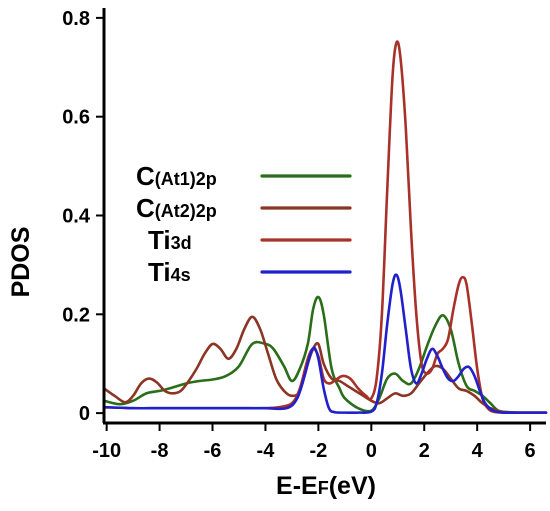  Describe the element at coordinates (21, 262) in the screenshot. I see `y-axis-label: PDOS` at that location.